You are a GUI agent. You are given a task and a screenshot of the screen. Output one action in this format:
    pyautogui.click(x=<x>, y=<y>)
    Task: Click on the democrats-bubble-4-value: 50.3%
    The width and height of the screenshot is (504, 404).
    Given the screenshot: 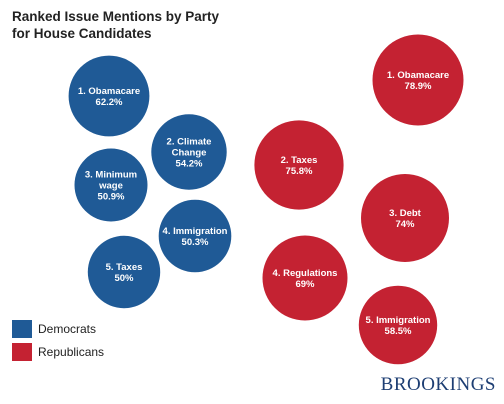 What is the action you would take?
    pyautogui.click(x=195, y=242)
    